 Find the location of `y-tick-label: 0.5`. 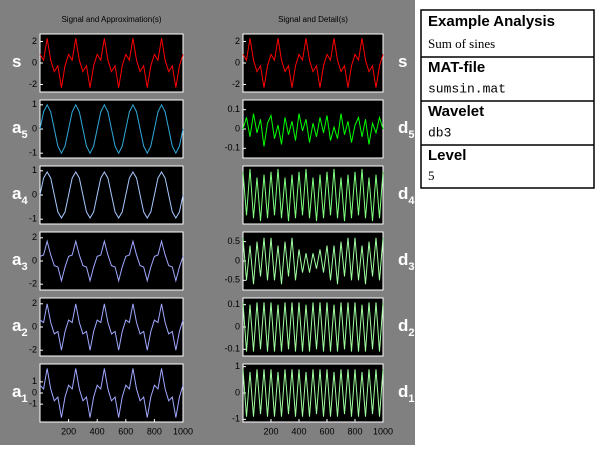

y-tick-label: 0.5 is located at coordinates (233, 241).